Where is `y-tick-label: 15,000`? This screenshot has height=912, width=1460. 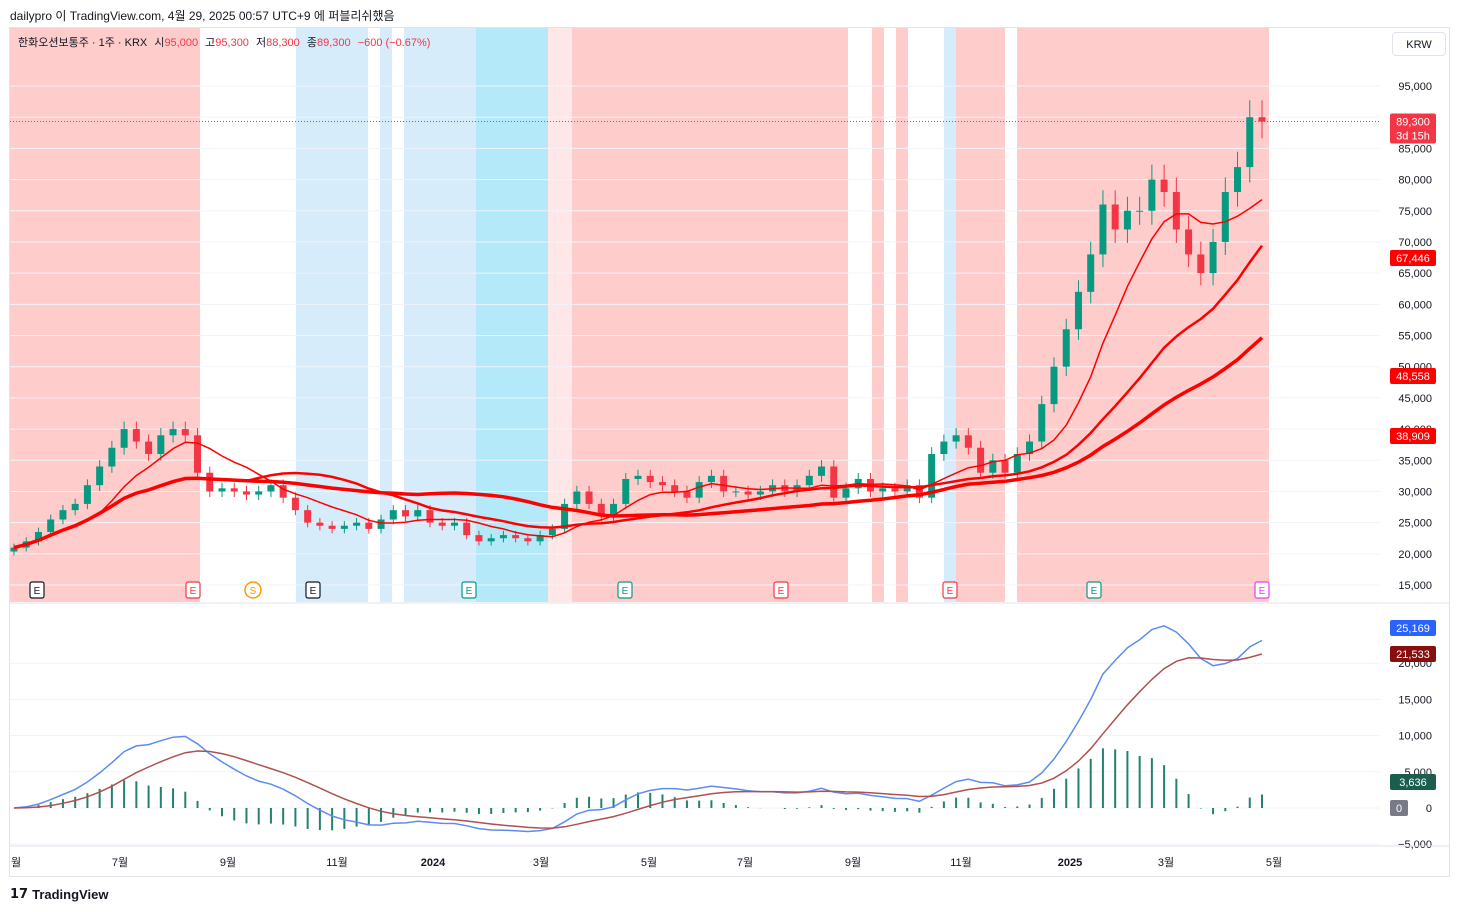 y-tick-label: 15,000 is located at coordinates (1415, 700).